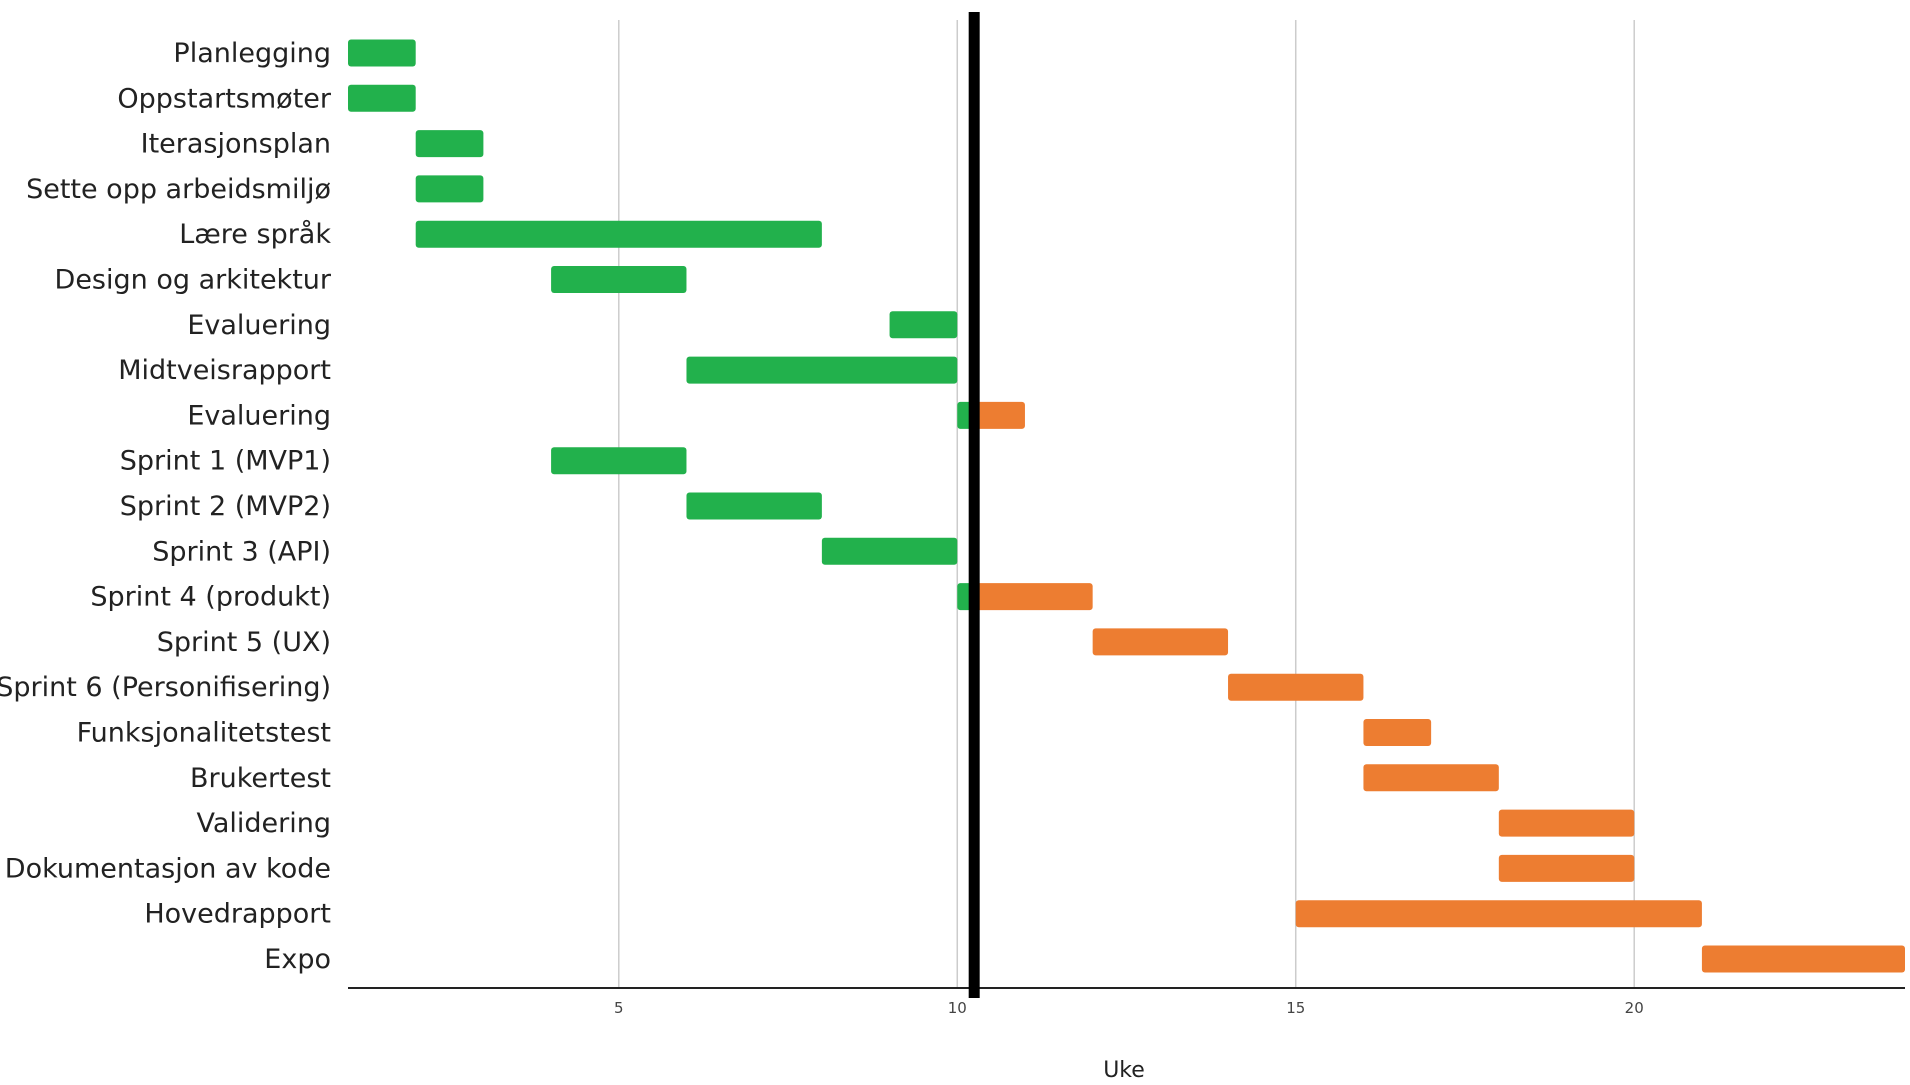  I want to click on task-10-label: Sprint 1 (MVP1), so click(225, 461).